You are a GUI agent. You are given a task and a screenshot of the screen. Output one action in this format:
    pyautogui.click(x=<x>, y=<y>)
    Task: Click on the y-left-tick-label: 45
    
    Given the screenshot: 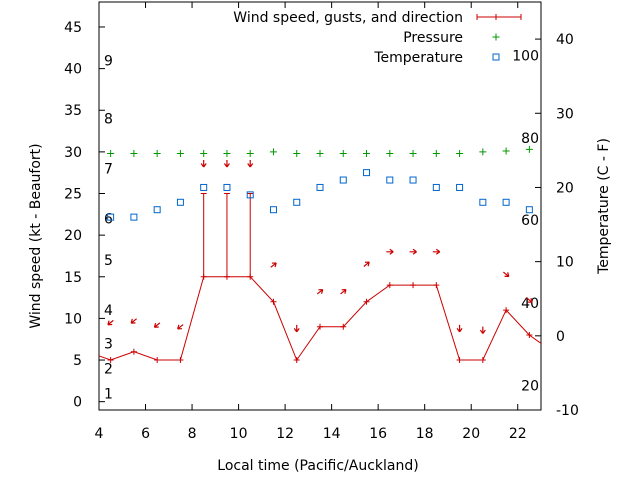 What is the action you would take?
    pyautogui.click(x=73, y=28)
    